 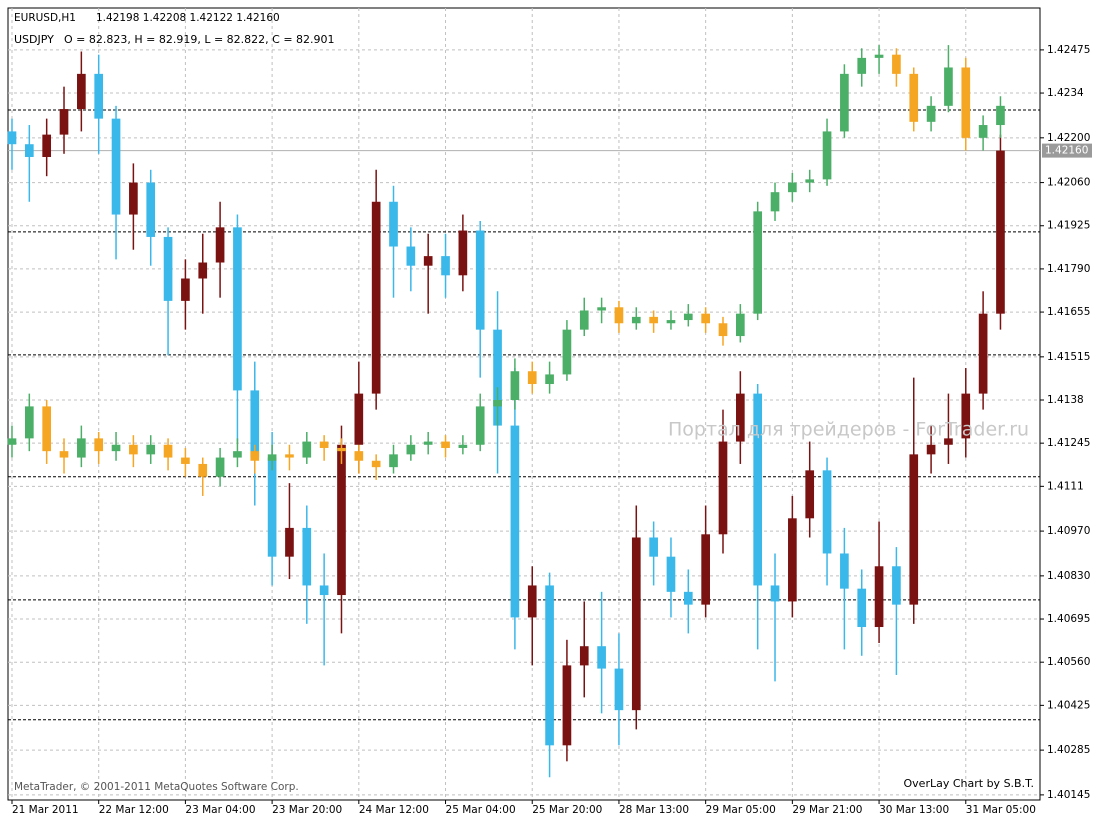 What do you see at coordinates (1068, 226) in the screenshot?
I see `y-tick-label: 1.41925` at bounding box center [1068, 226].